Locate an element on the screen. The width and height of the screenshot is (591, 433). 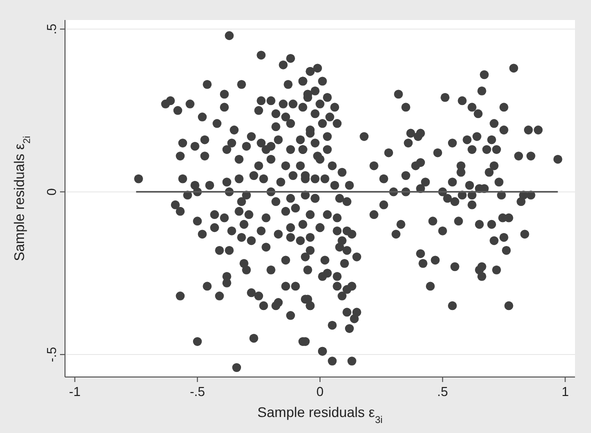
x-tick-label: 0 is located at coordinates (320, 391).